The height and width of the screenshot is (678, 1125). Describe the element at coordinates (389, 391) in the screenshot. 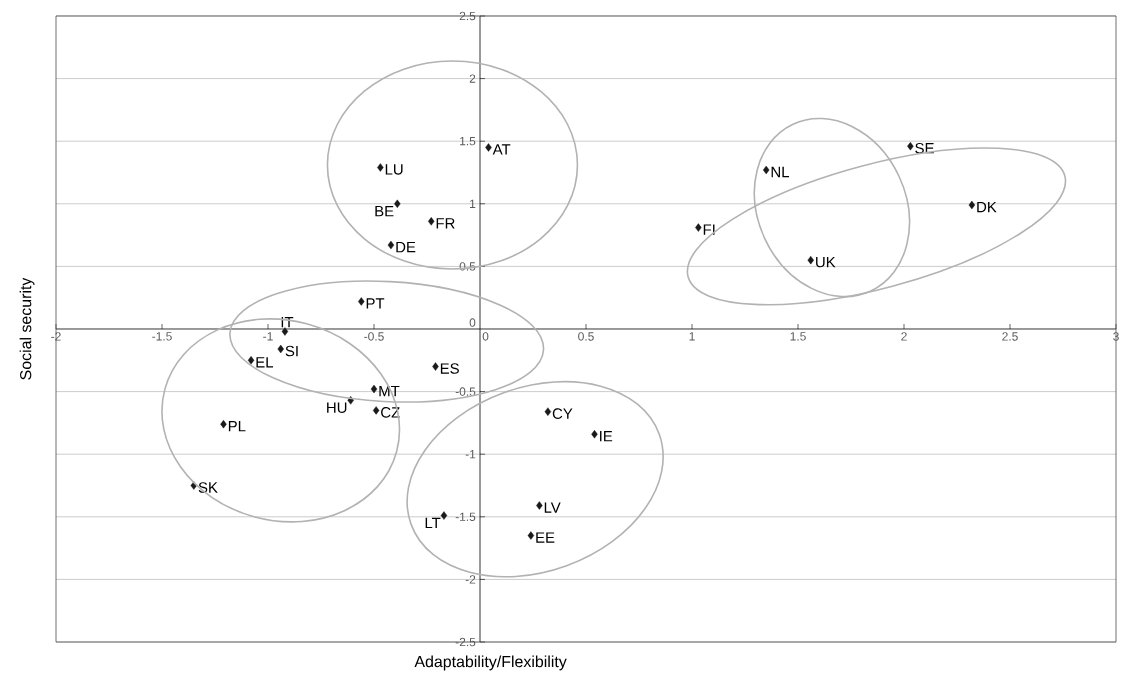

I see `annotation: MT` at that location.